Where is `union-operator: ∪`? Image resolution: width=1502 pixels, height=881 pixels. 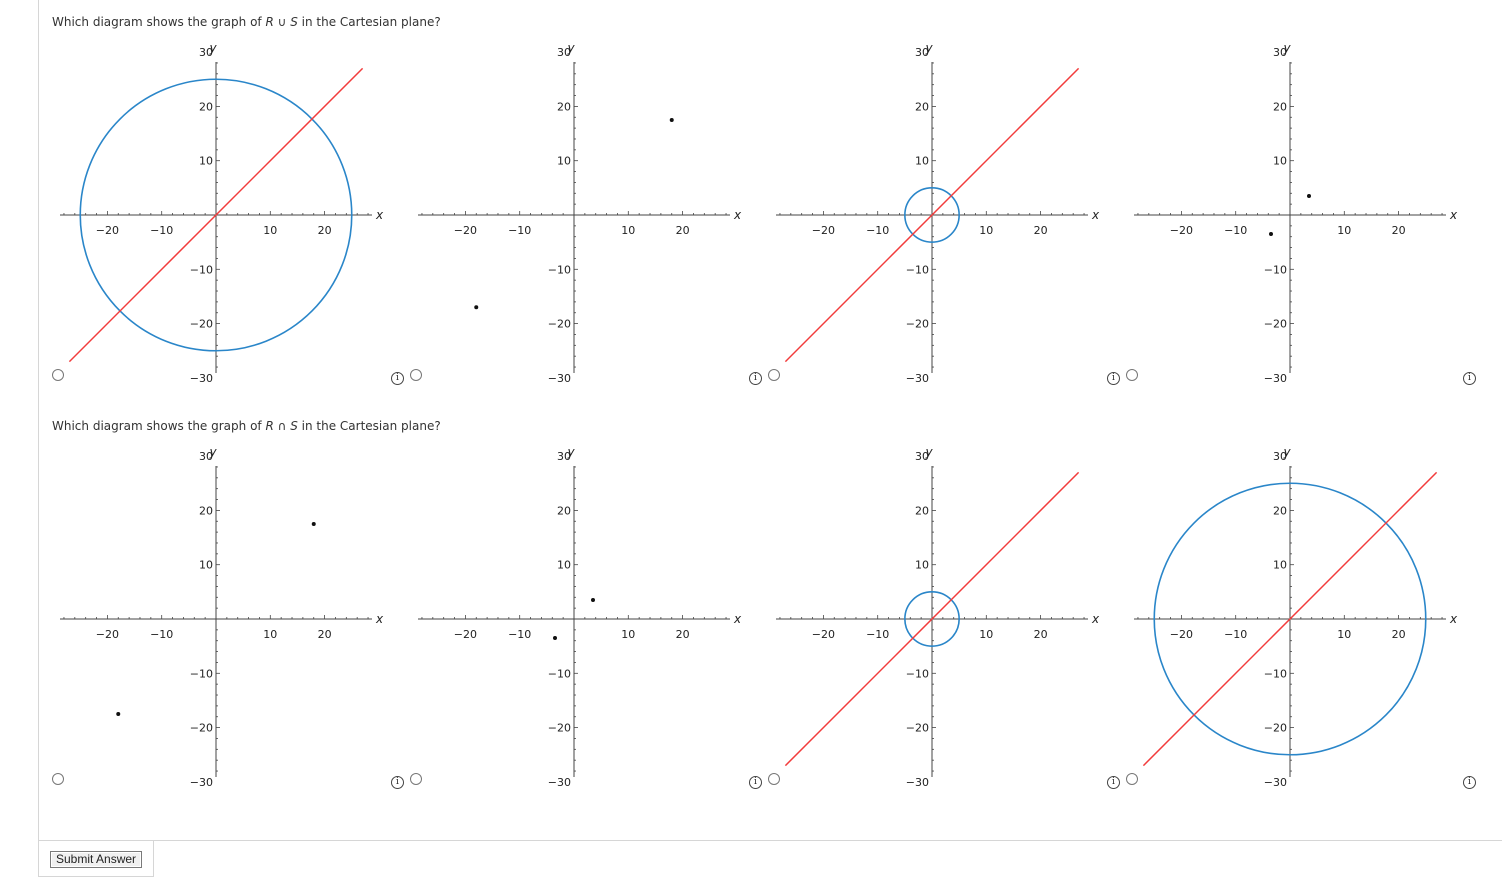
union-operator: ∪ is located at coordinates (282, 22).